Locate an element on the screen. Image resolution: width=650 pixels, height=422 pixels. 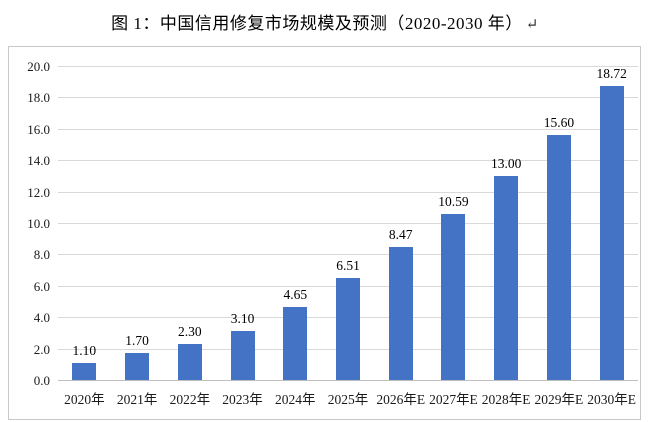
y-axis-tick-label: 2.0 is located at coordinates (41, 349).